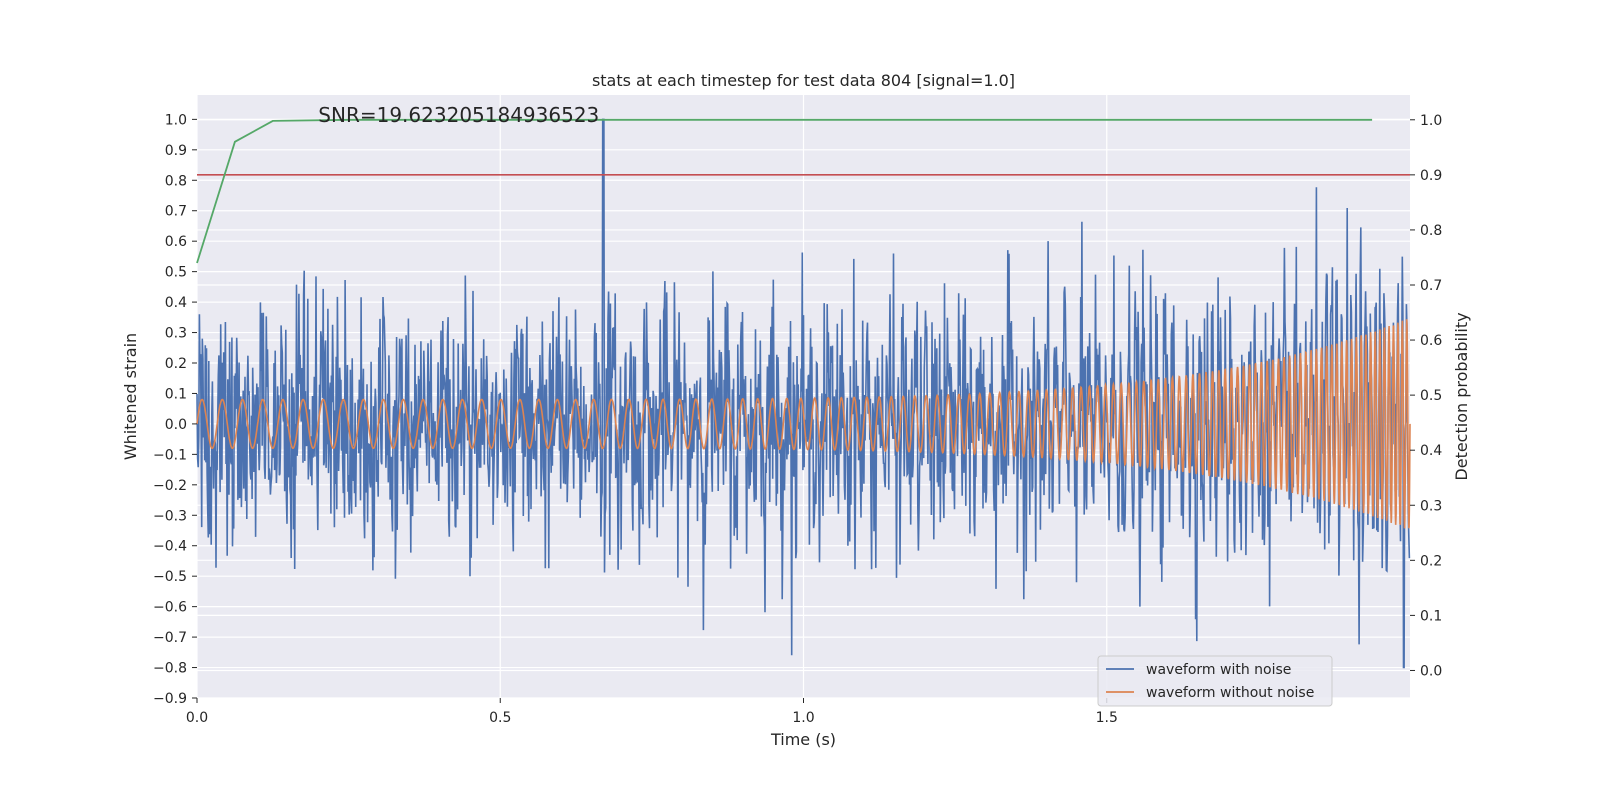  I want to click on y-left-tick-label: 0.2, so click(176, 364).